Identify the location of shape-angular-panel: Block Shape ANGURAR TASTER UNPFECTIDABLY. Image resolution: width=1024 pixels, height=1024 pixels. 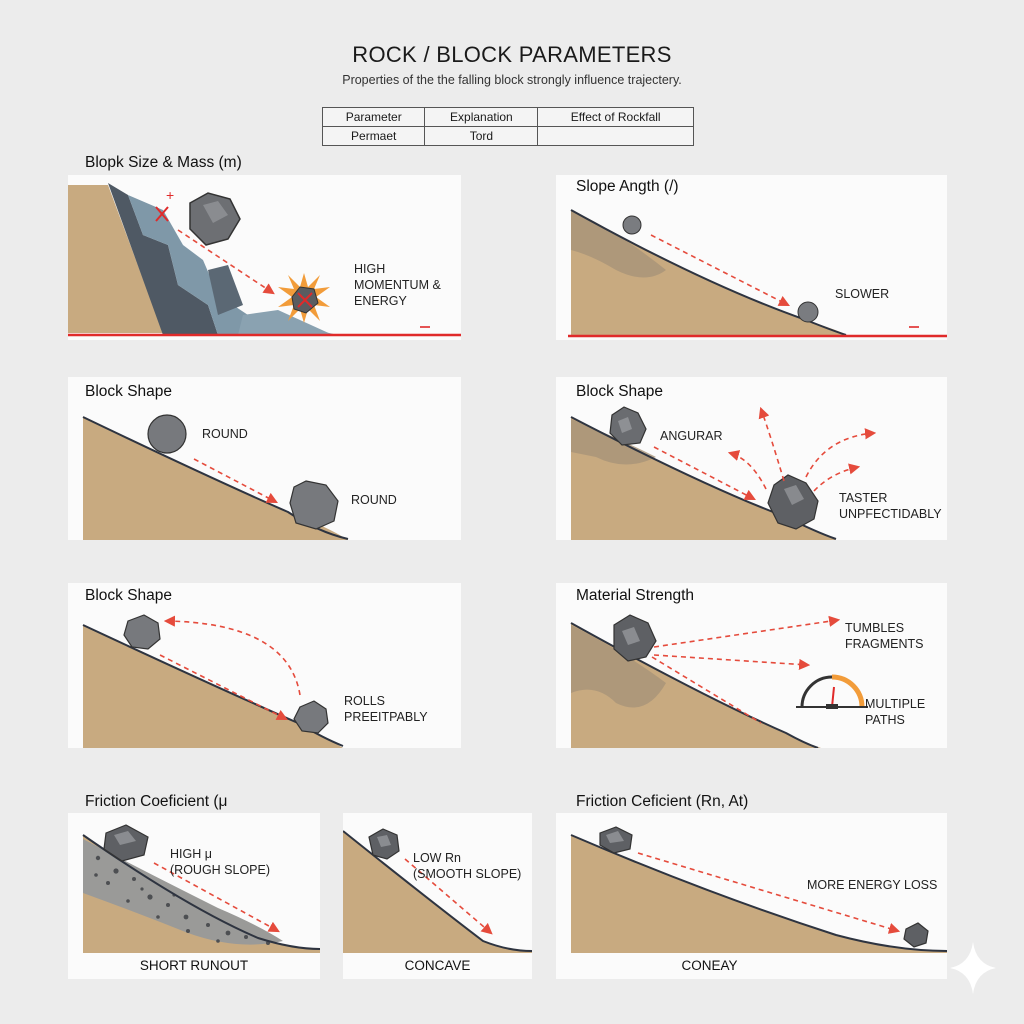
(751, 458).